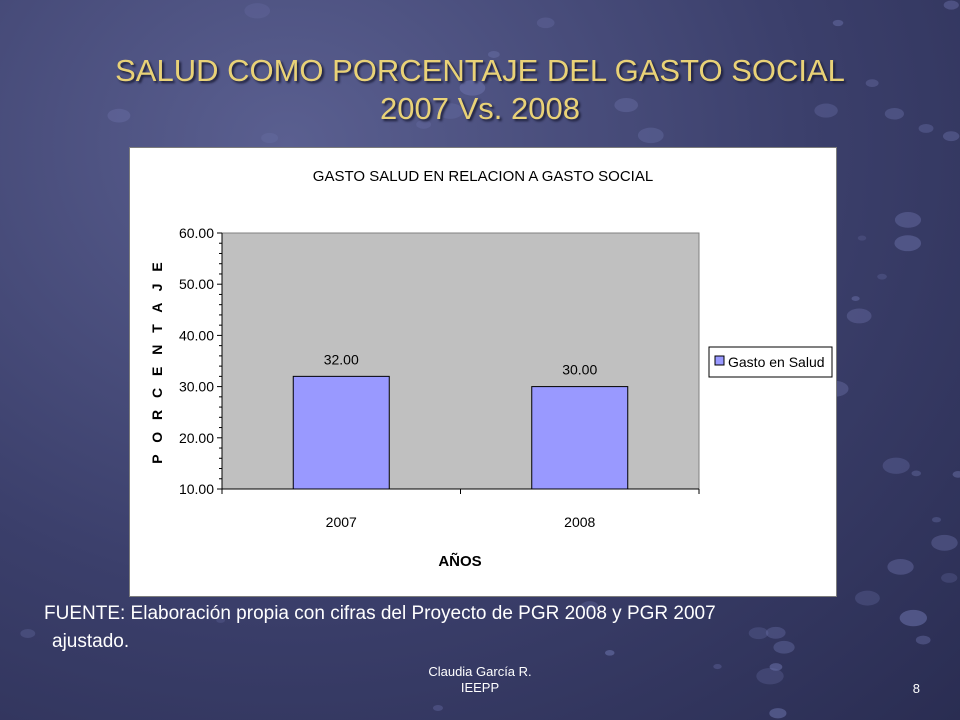 This screenshot has width=960, height=720. What do you see at coordinates (196, 387) in the screenshot?
I see `y-tick-label: 30.00` at bounding box center [196, 387].